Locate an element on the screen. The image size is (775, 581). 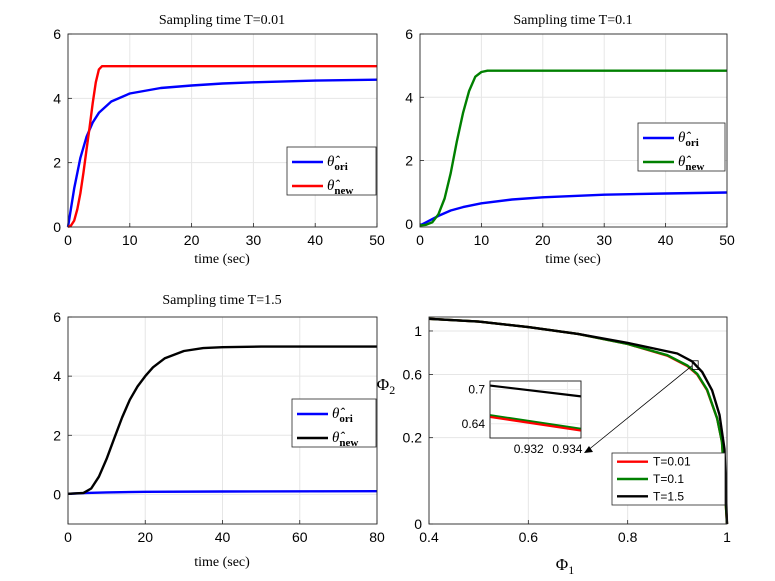
x-tick-label: 1 is located at coordinates (727, 537).